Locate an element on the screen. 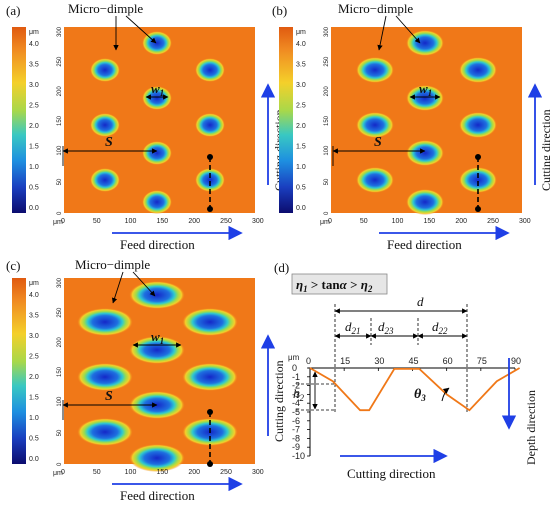 This screenshot has height=509, width=550. map-x-tick-c: 200 is located at coordinates (194, 472).